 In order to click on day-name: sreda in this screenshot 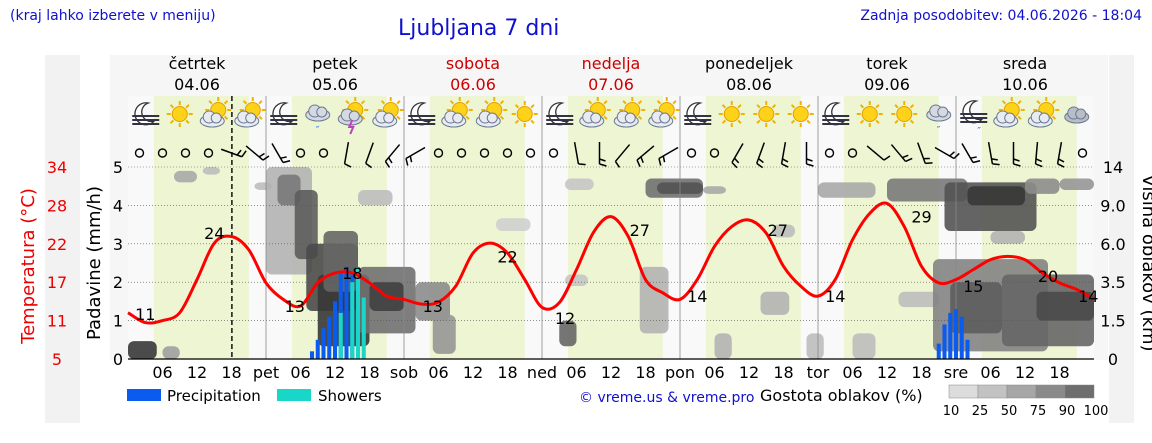, I will do `click(1025, 63)`.